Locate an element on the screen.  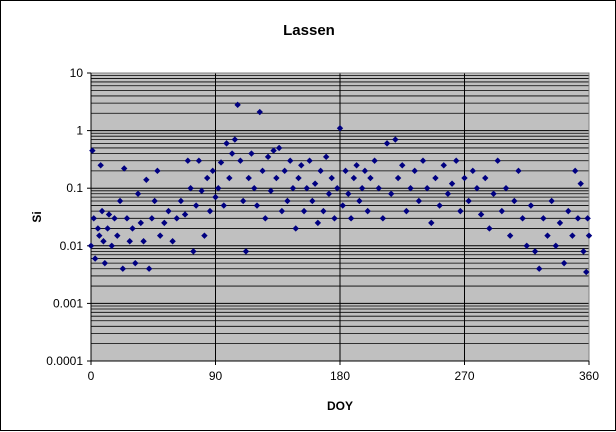
x-tick-label: 90 is located at coordinates (216, 376).